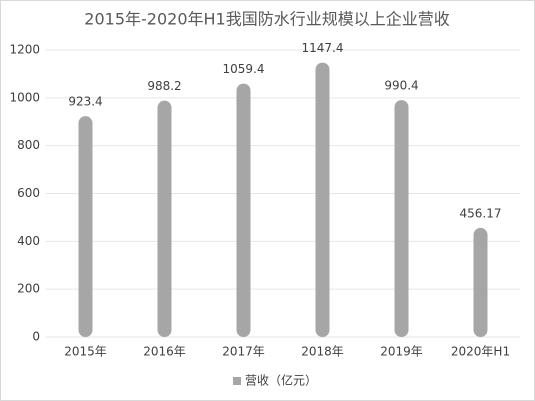 This screenshot has width=535, height=401. What do you see at coordinates (281, 380) in the screenshot?
I see `legend-label: 营收（亿元）` at bounding box center [281, 380].